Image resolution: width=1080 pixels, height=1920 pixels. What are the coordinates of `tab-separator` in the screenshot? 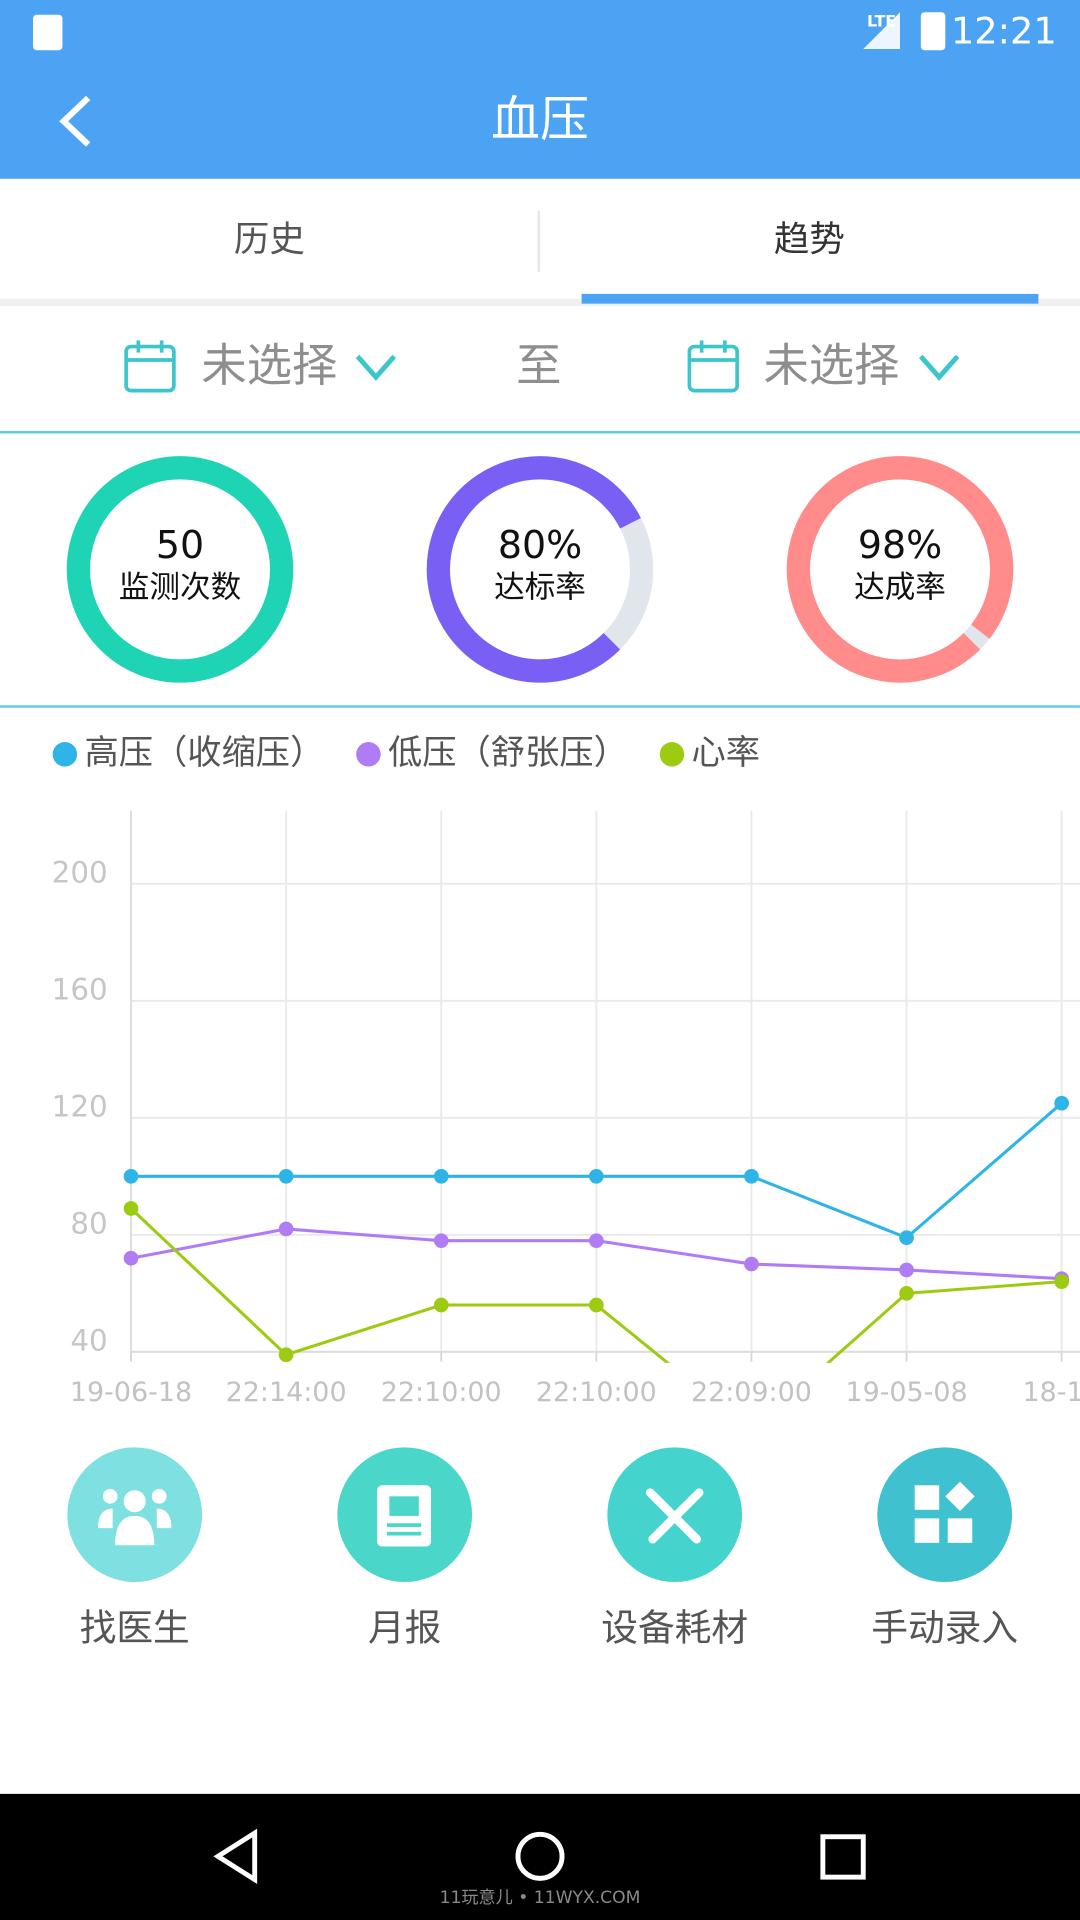 It's located at (540, 302).